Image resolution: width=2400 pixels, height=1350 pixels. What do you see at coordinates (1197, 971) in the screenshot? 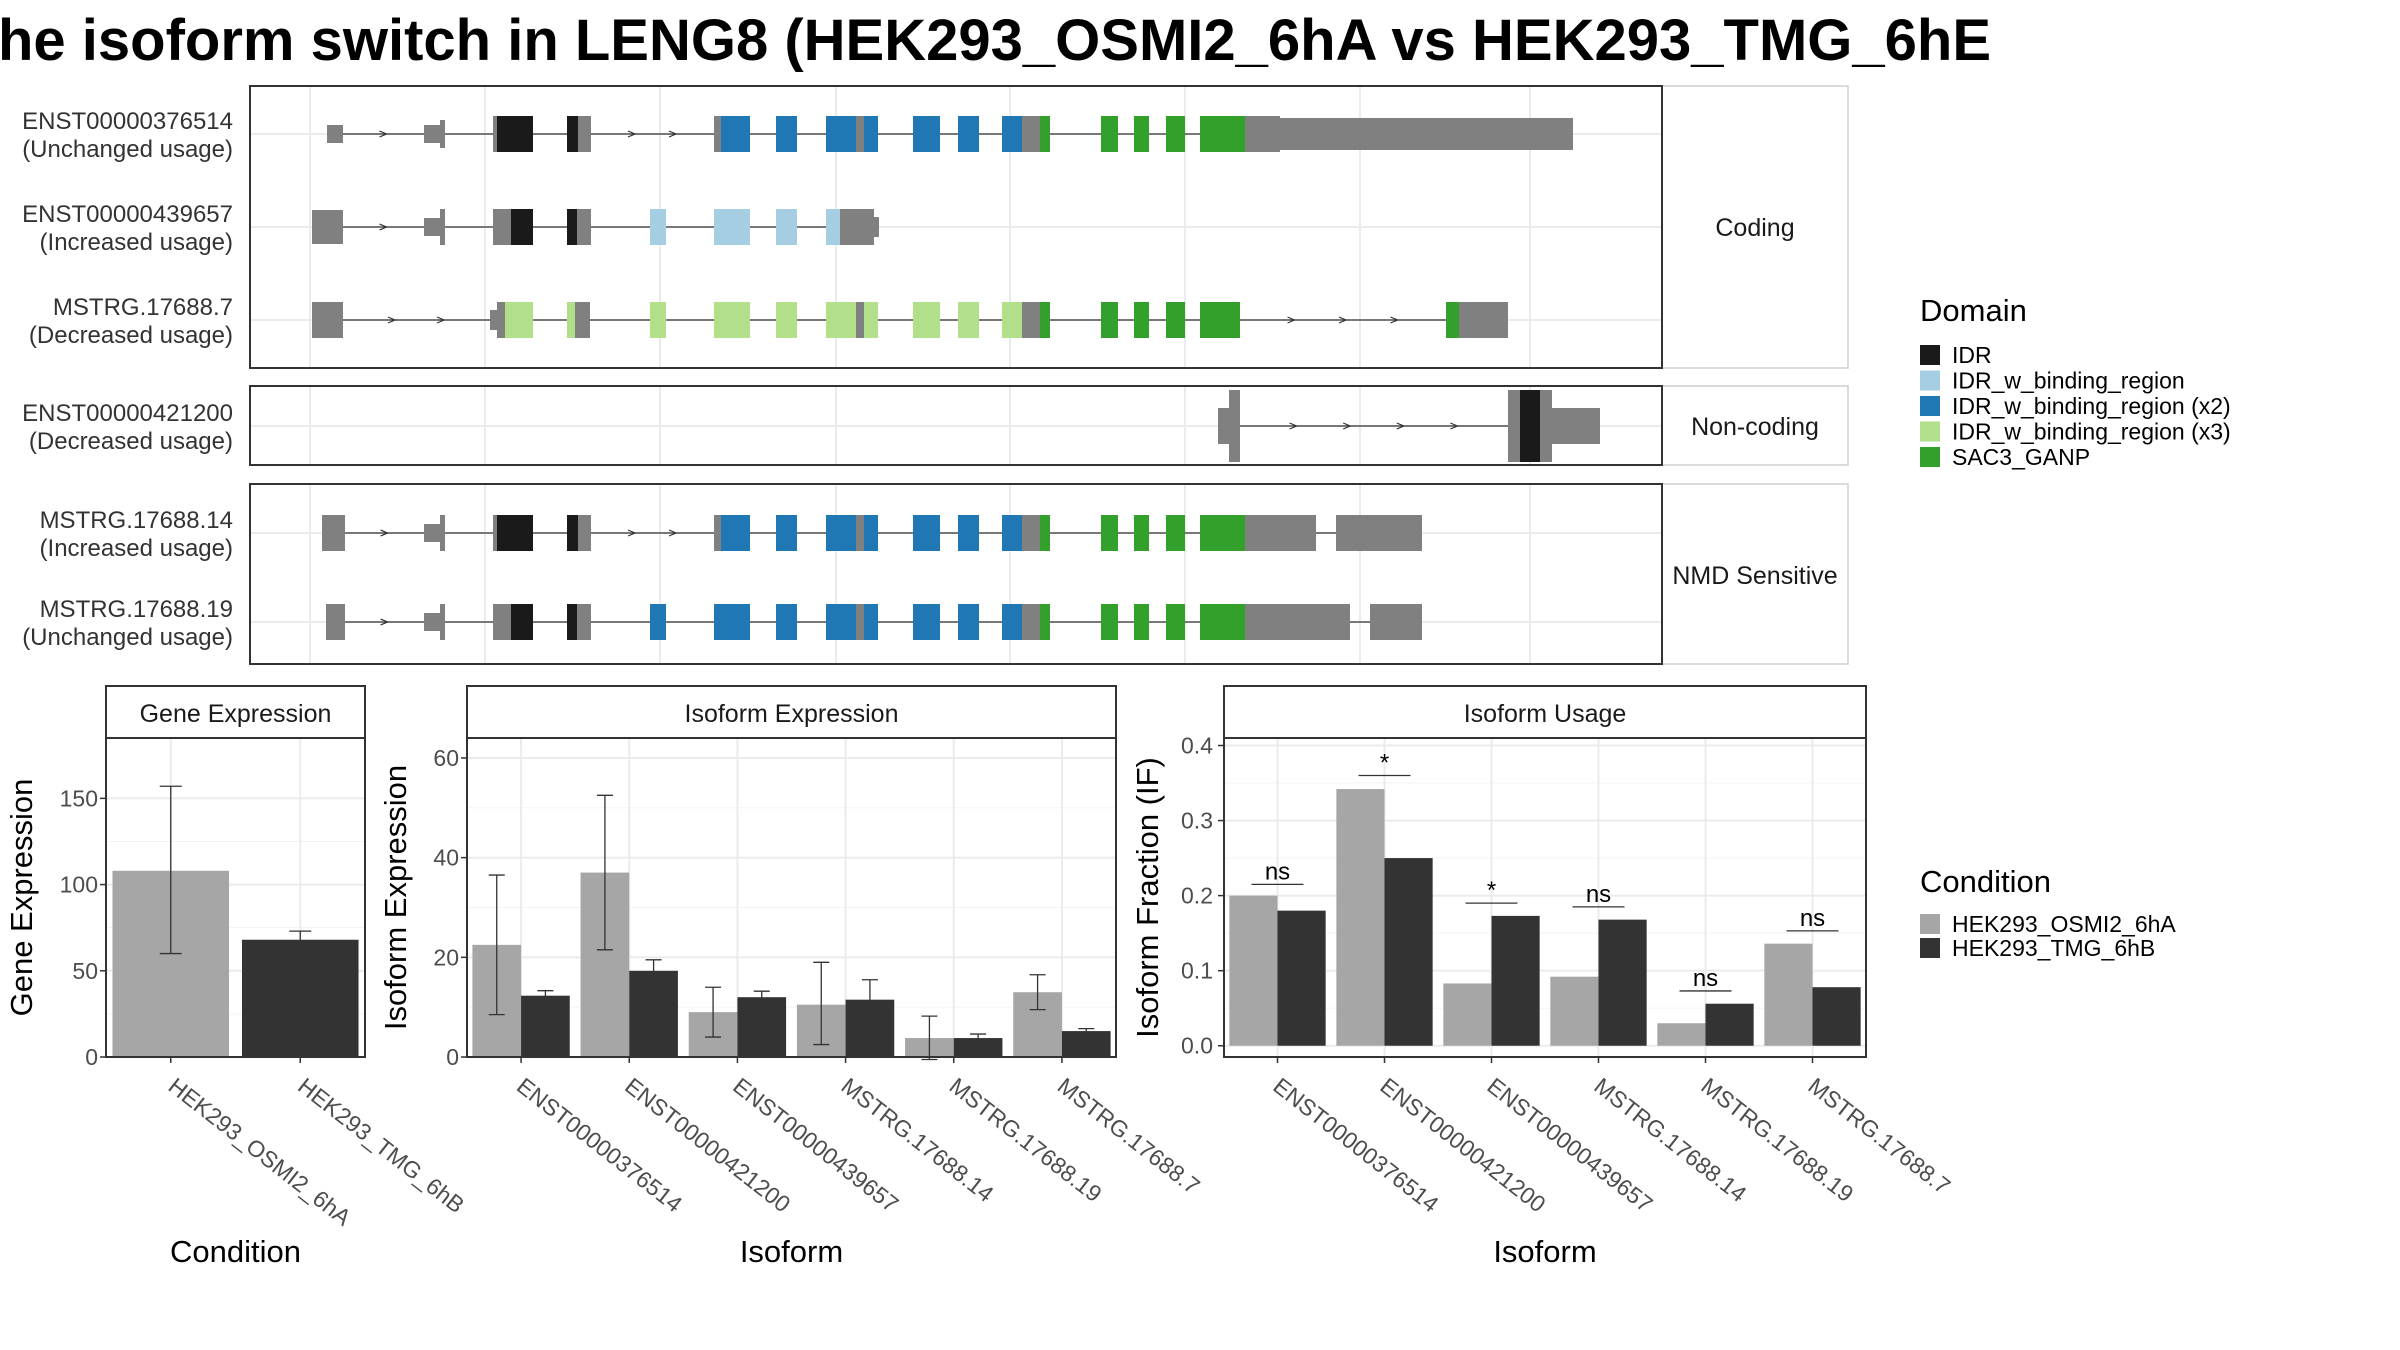
I see `y-tick-label: 0.1` at bounding box center [1197, 971].